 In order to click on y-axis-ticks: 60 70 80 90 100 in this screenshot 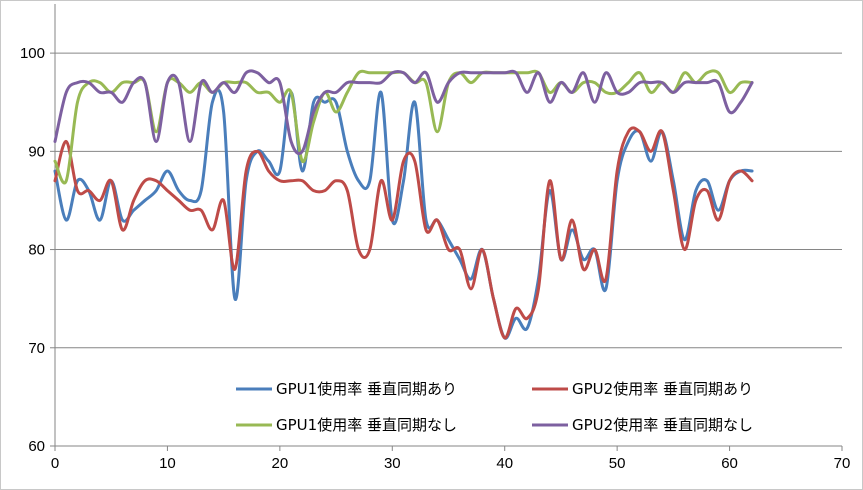, I will do `click(37, 250)`.